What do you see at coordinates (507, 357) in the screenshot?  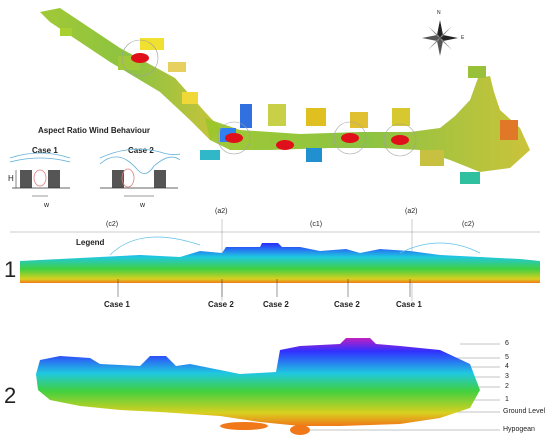 I see `level-label: 5` at bounding box center [507, 357].